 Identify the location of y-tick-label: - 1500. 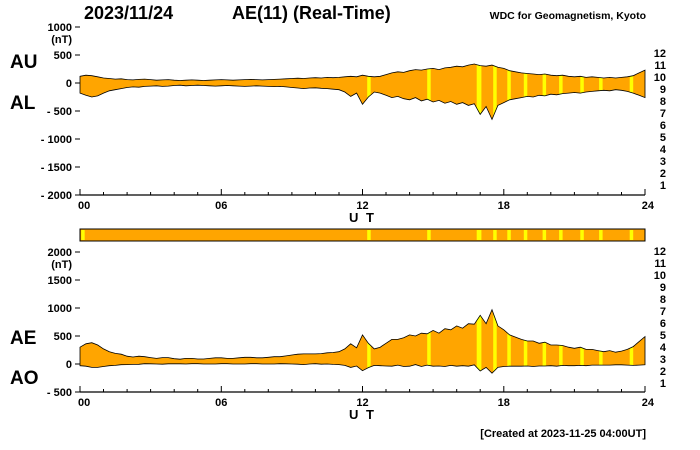
(56, 168).